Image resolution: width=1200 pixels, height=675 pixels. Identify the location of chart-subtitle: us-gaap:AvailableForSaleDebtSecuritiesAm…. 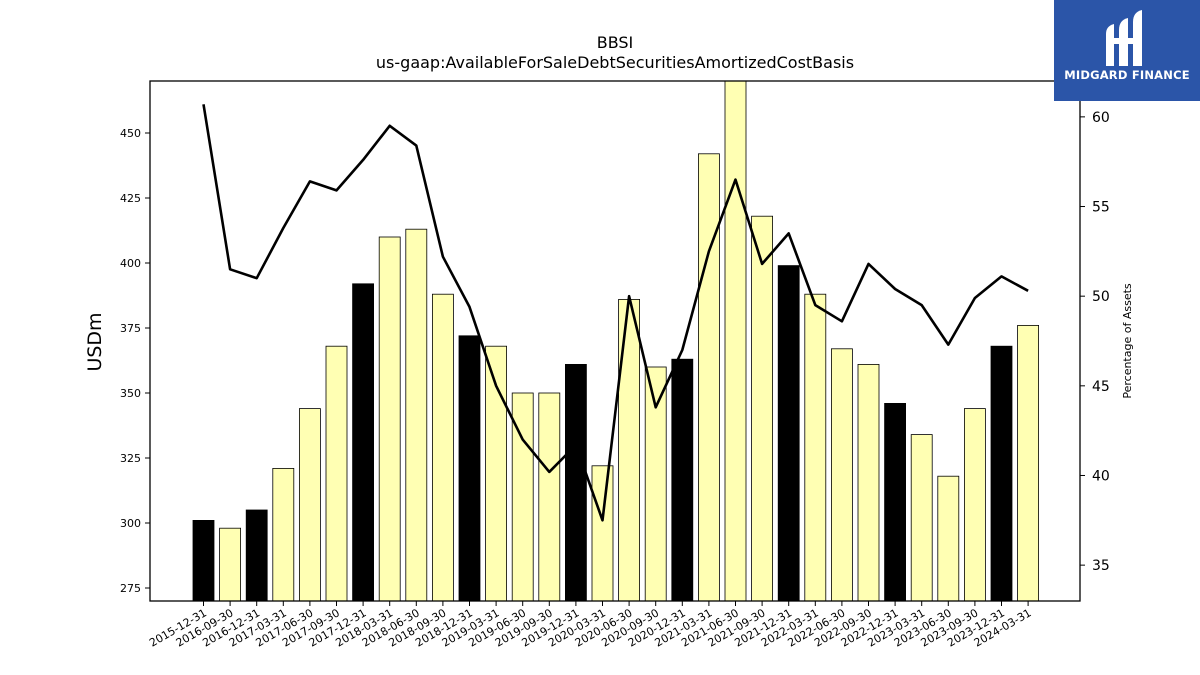
(615, 62).